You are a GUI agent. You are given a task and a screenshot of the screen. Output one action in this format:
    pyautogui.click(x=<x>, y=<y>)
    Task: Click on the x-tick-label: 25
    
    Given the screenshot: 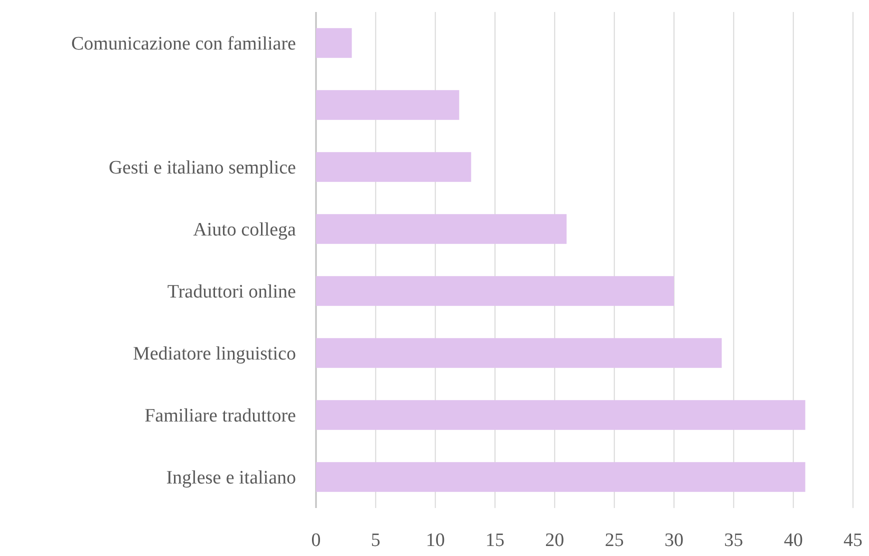 What is the action you would take?
    pyautogui.click(x=614, y=540)
    